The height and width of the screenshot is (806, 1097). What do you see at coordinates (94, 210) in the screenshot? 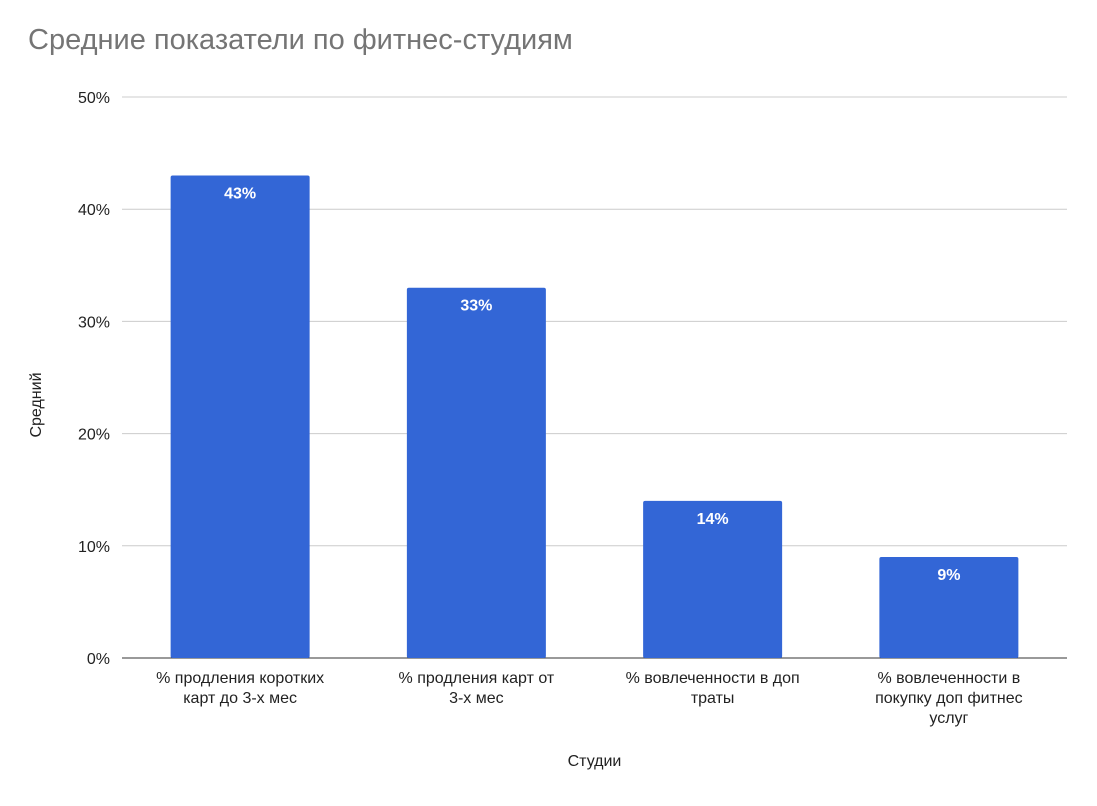
I see `y-tick-label: 40%` at bounding box center [94, 210].